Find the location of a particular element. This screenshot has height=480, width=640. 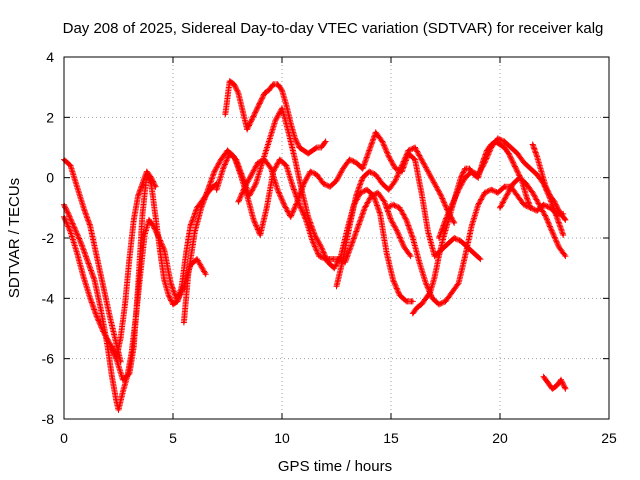

y-tick-label: 2 is located at coordinates (50, 117).